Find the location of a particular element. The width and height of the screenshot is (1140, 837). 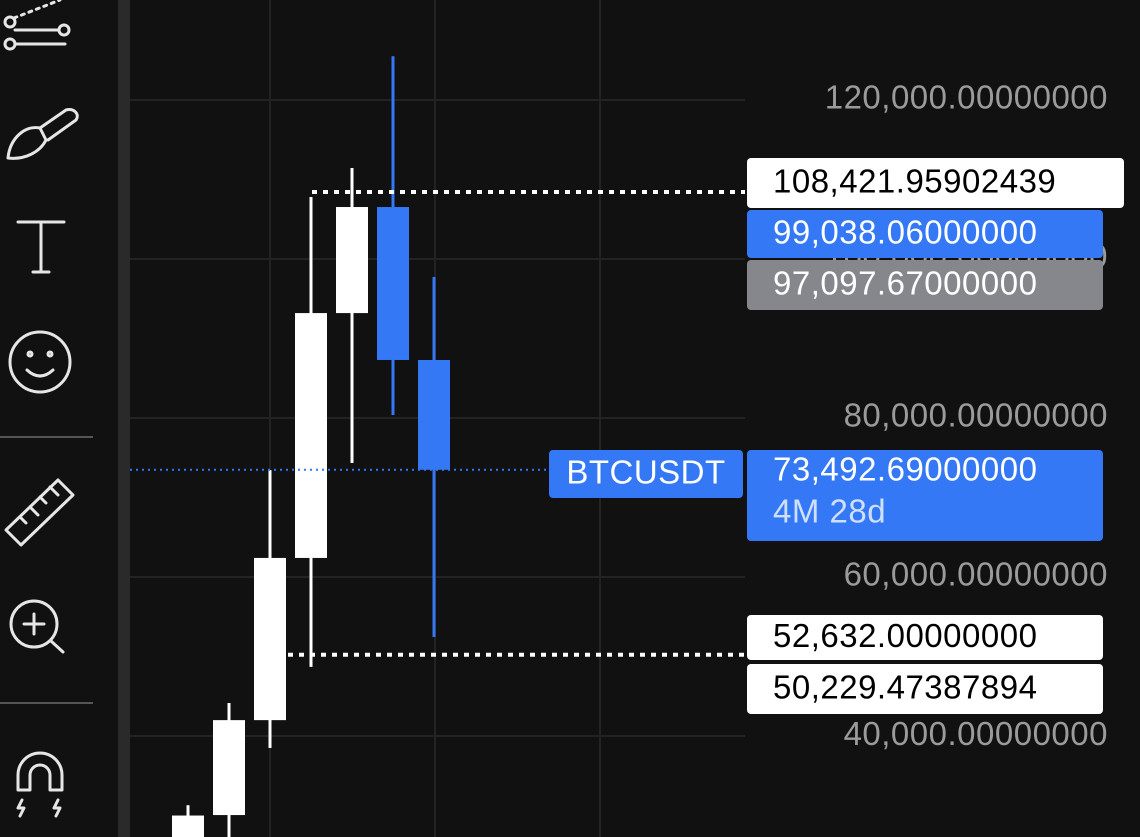

y-tick-label: 80,000.00000000 is located at coordinates (976, 415).